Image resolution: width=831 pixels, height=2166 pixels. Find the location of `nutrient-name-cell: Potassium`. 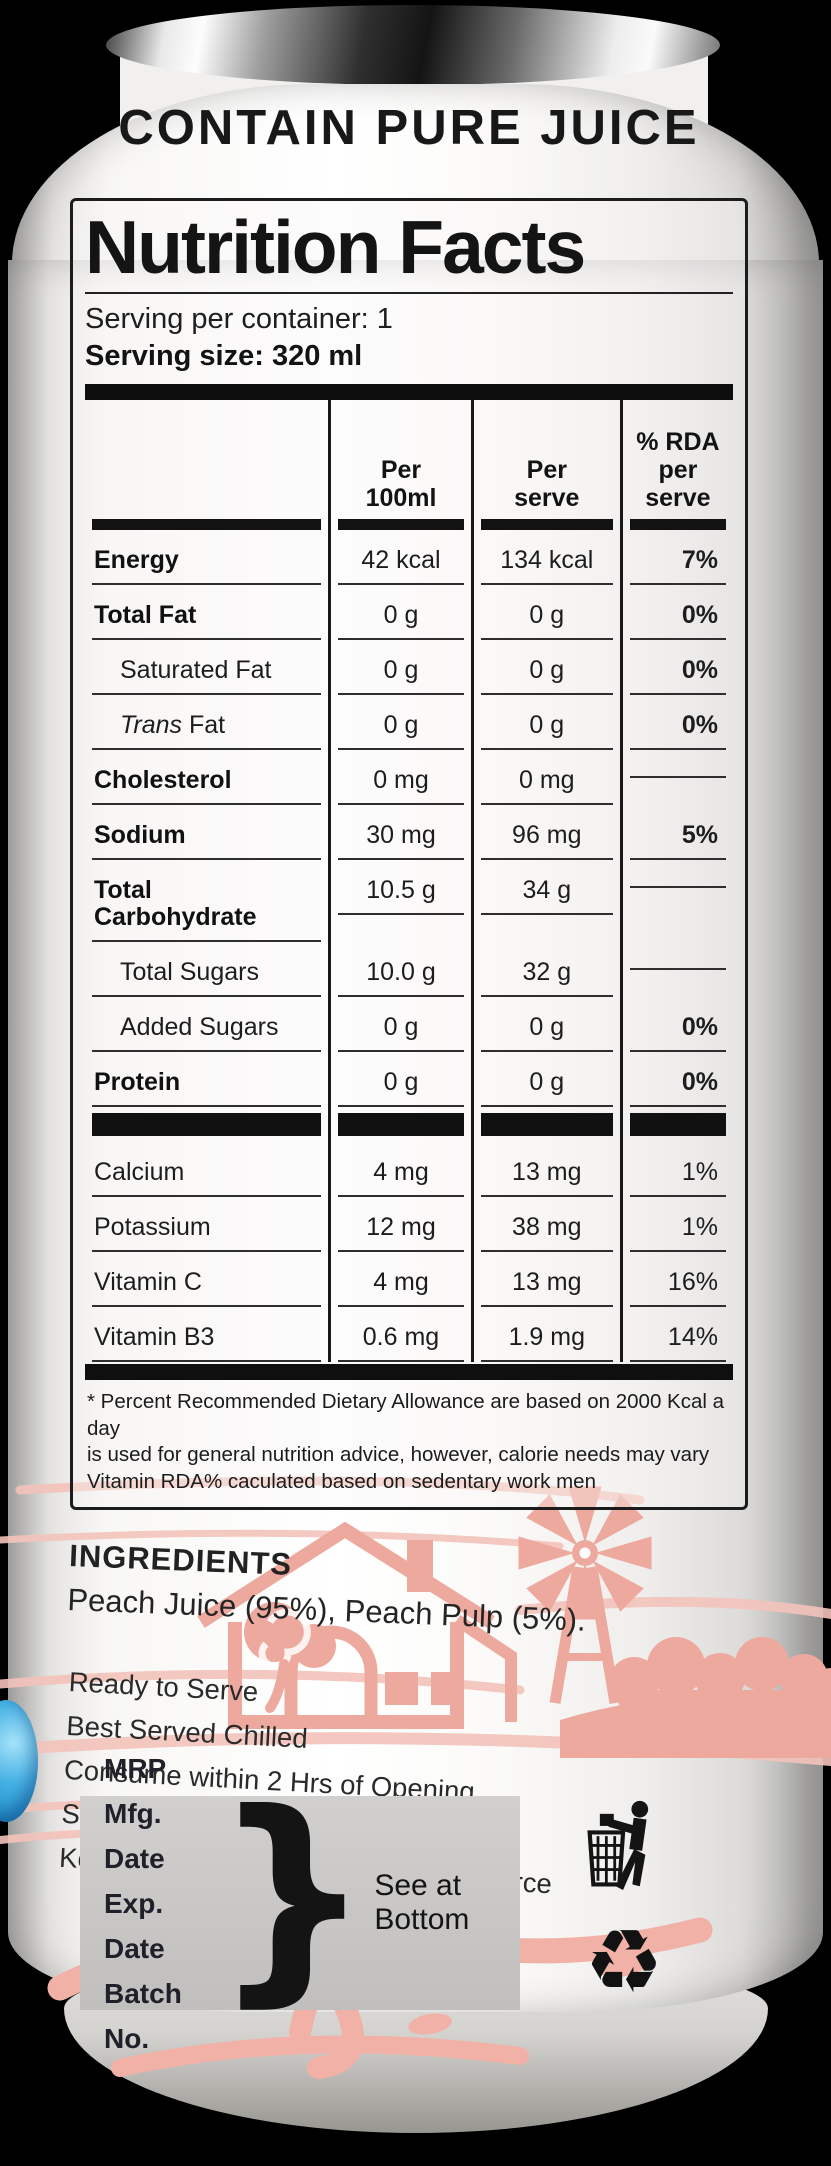

nutrient-name-cell: Potassium is located at coordinates (208, 1224).